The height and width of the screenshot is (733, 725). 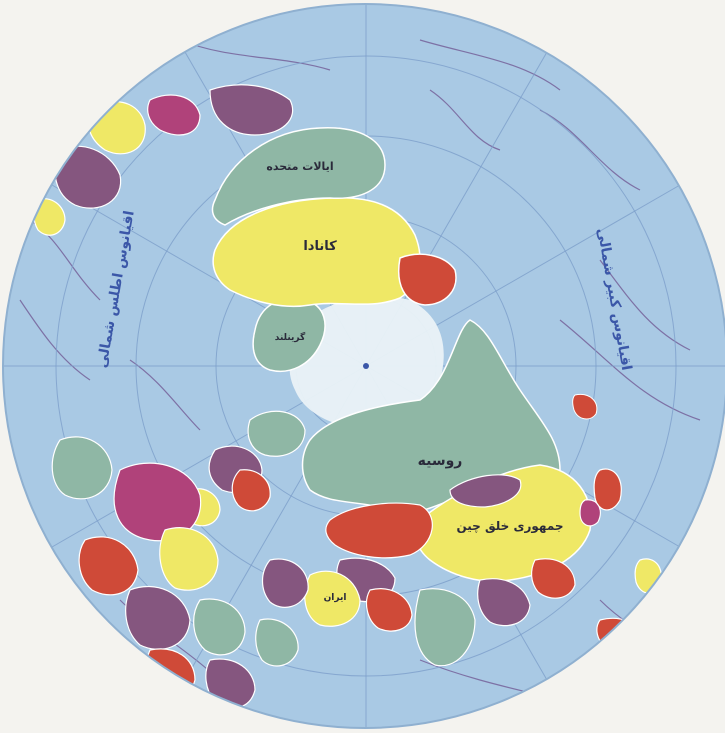 What do you see at coordinates (590, 513) in the screenshot?
I see `korea` at bounding box center [590, 513].